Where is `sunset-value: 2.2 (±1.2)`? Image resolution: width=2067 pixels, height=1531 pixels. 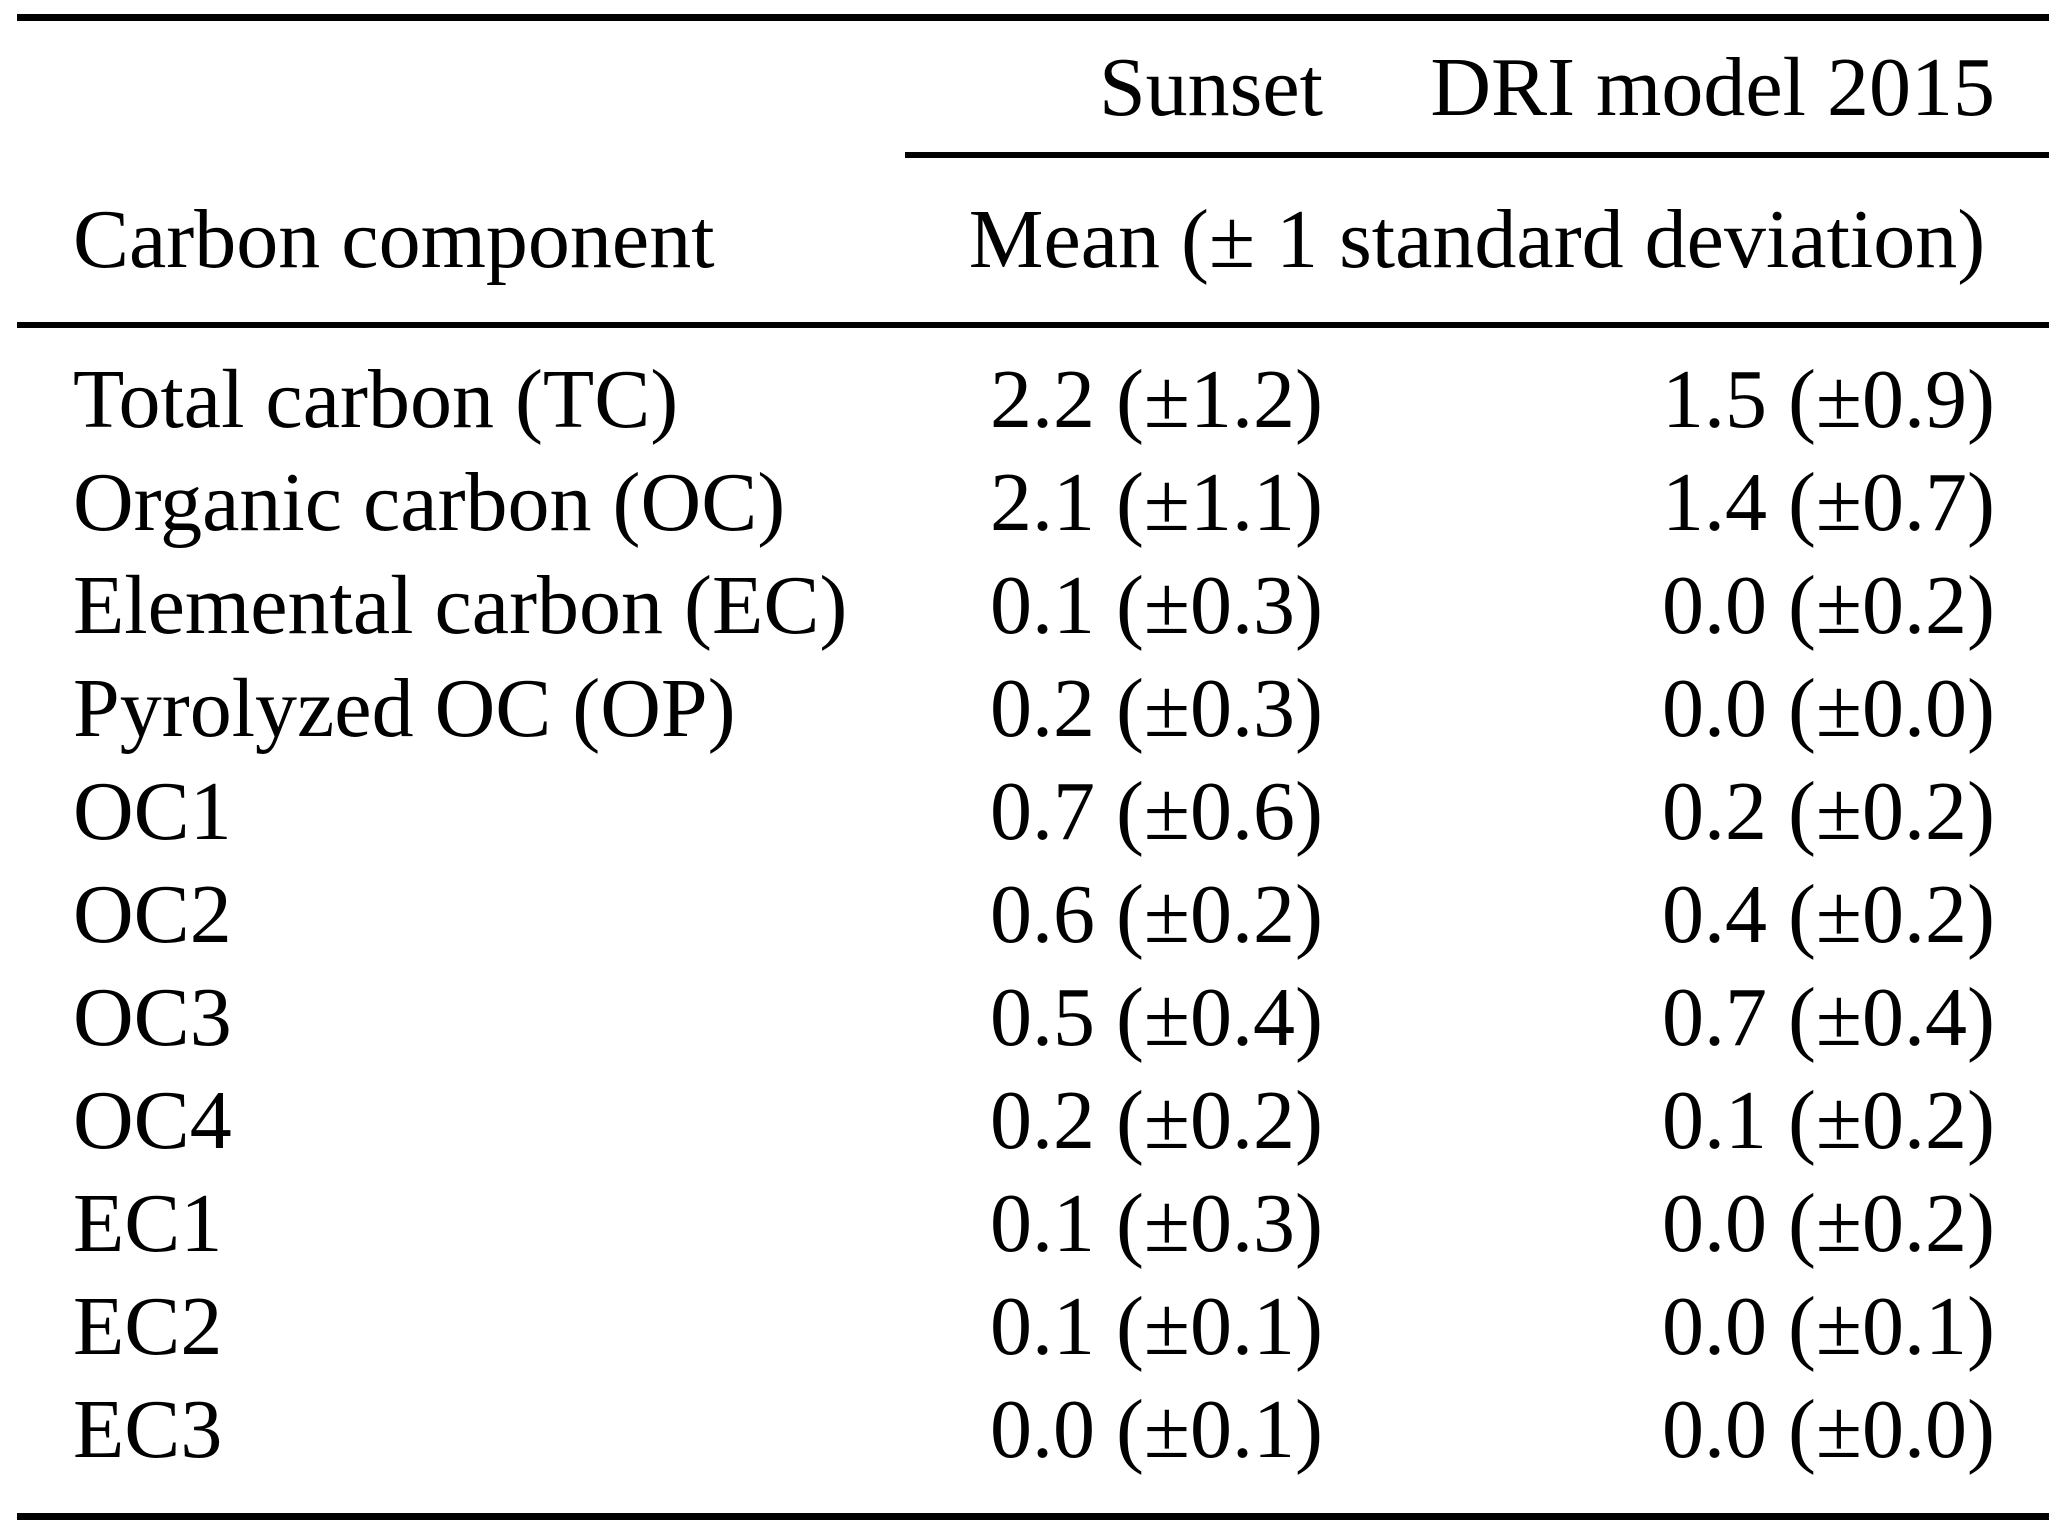
sunset-value: 2.2 (±1.2) is located at coordinates (1156, 399).